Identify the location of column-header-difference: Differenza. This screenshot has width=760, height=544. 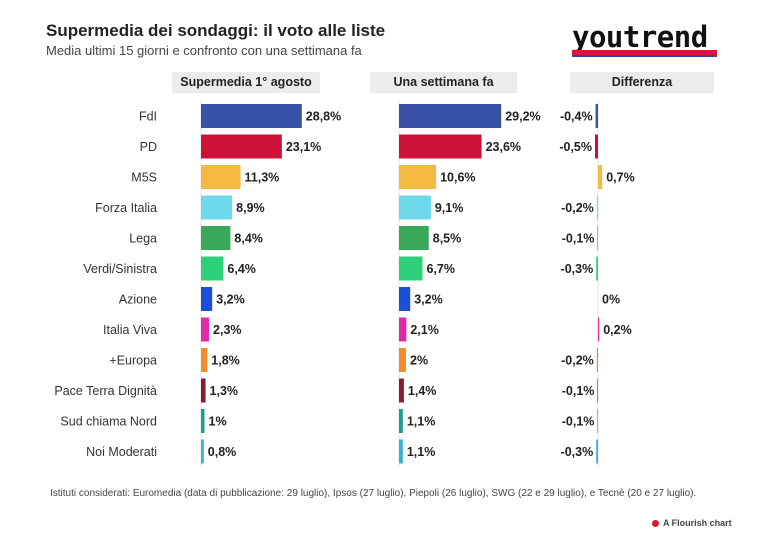
(642, 82).